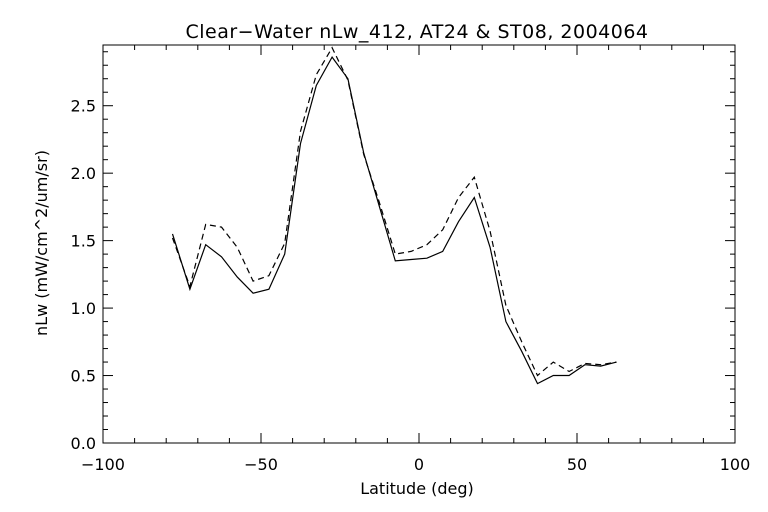 This screenshot has width=768, height=512. Describe the element at coordinates (83, 376) in the screenshot. I see `y-tick-label: 0.5` at that location.